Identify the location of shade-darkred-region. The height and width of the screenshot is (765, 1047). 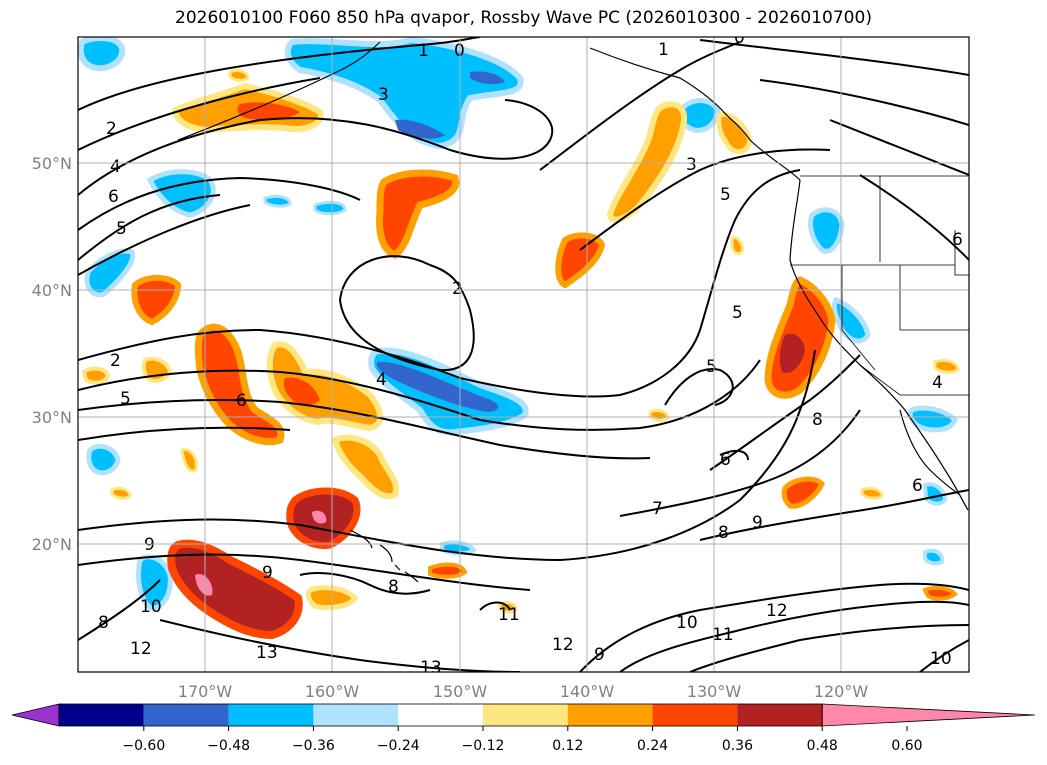
(792, 353).